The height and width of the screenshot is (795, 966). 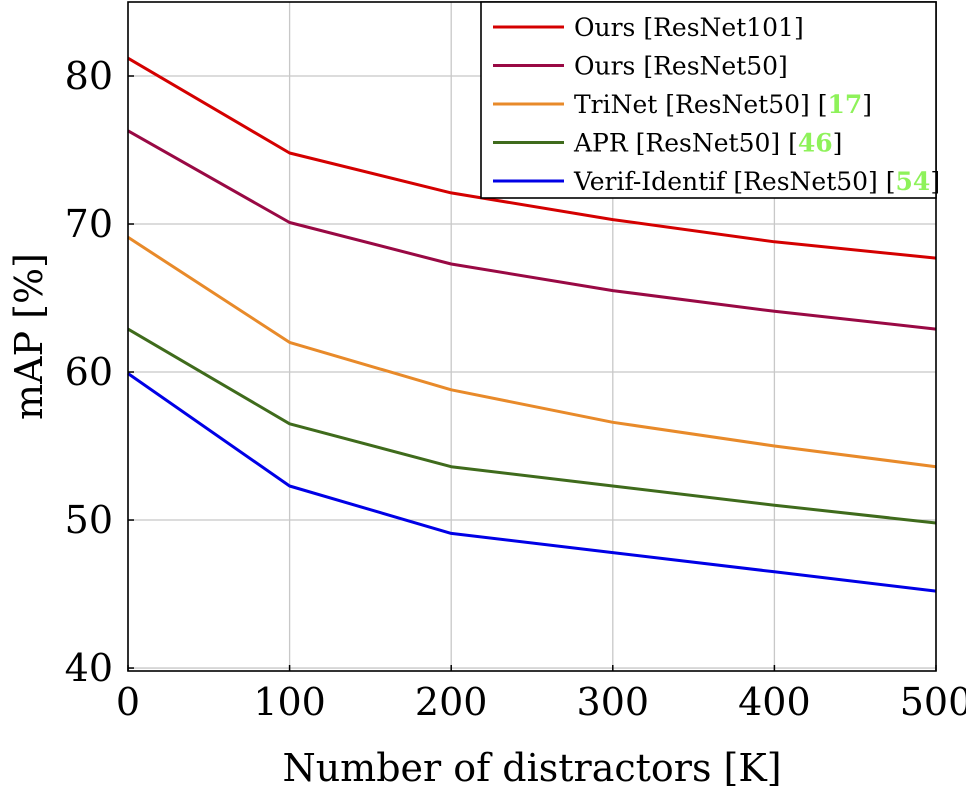 I want to click on x-tick-label: 300, so click(x=613, y=702).